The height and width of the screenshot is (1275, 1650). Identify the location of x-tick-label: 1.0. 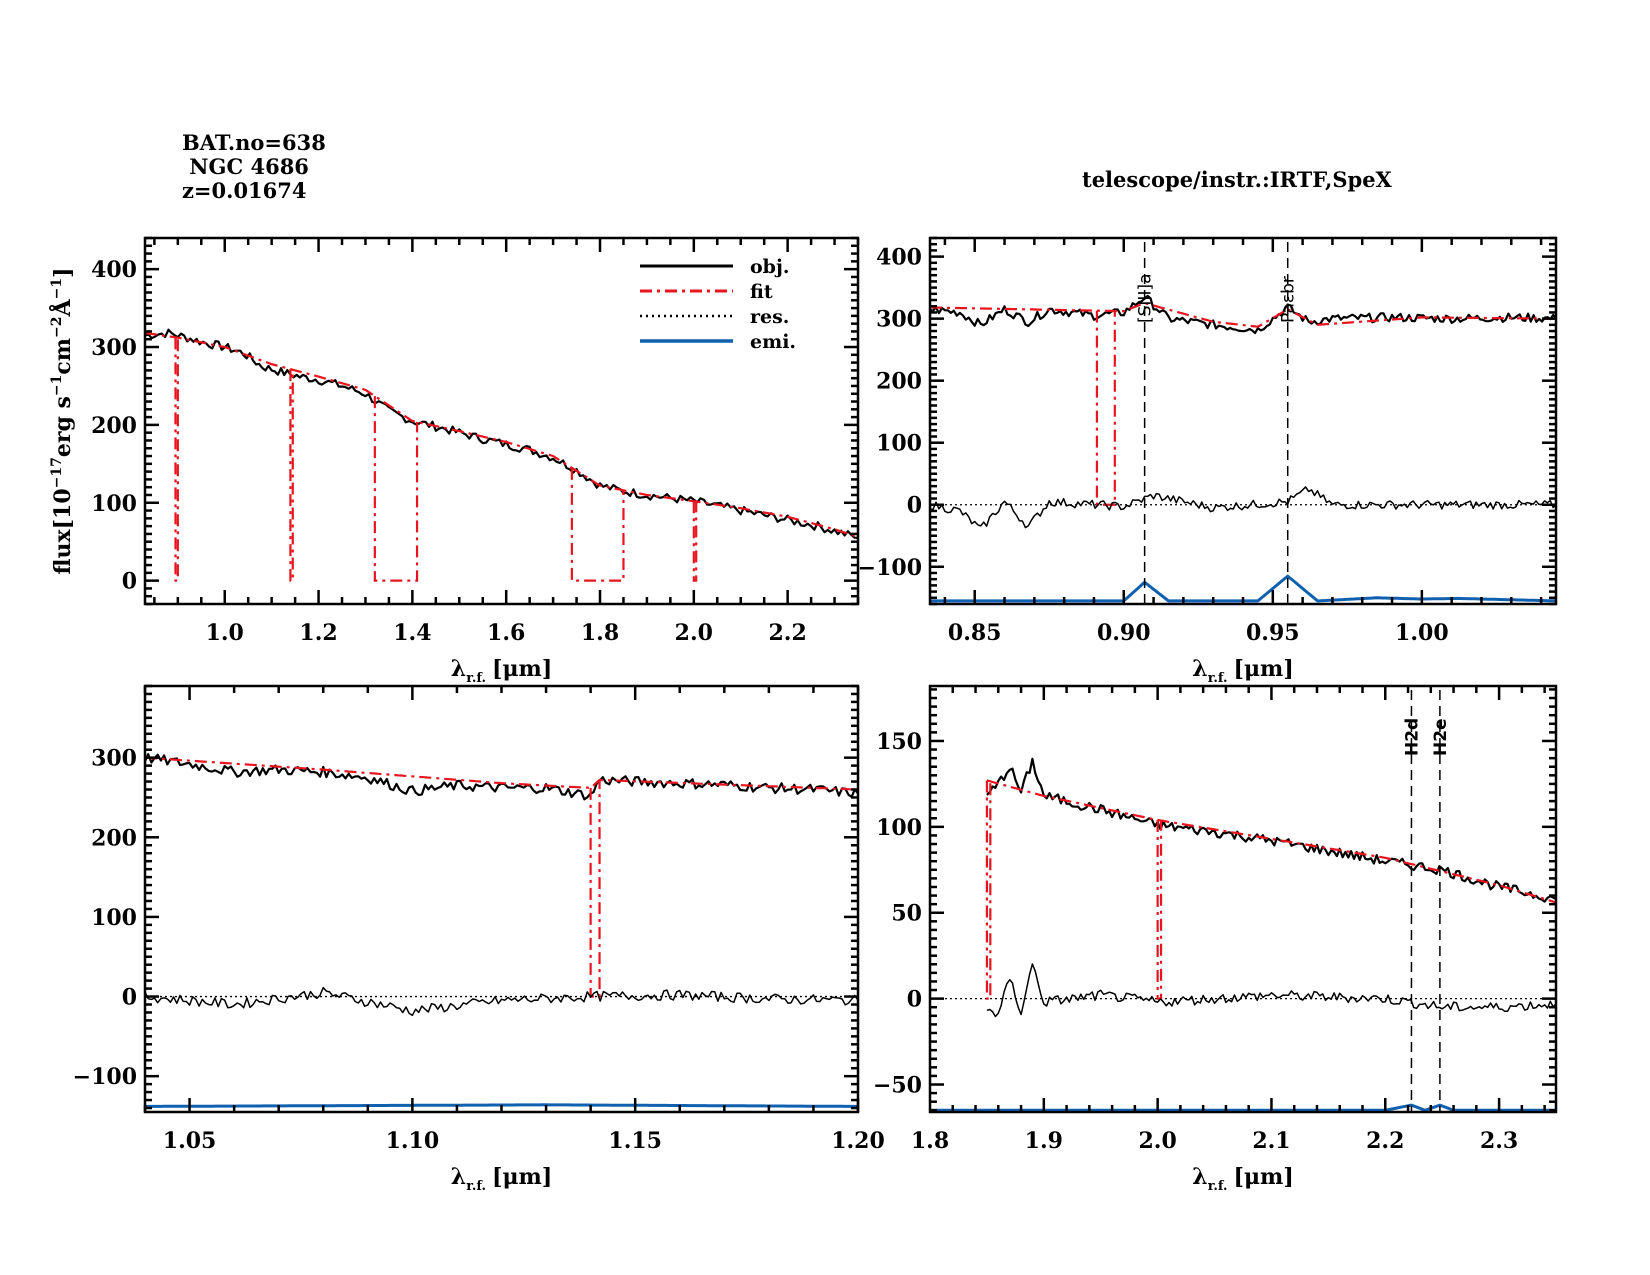
(225, 633).